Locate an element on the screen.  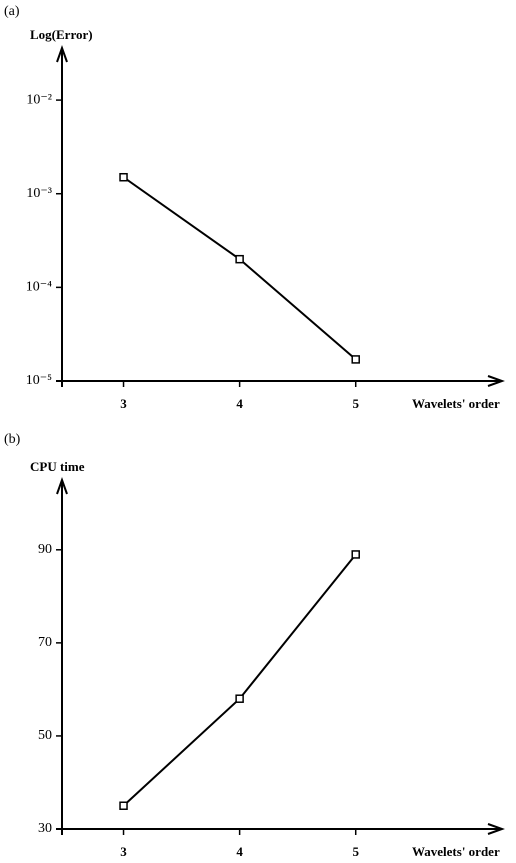
y-tick-label: 30 is located at coordinates (45, 828).